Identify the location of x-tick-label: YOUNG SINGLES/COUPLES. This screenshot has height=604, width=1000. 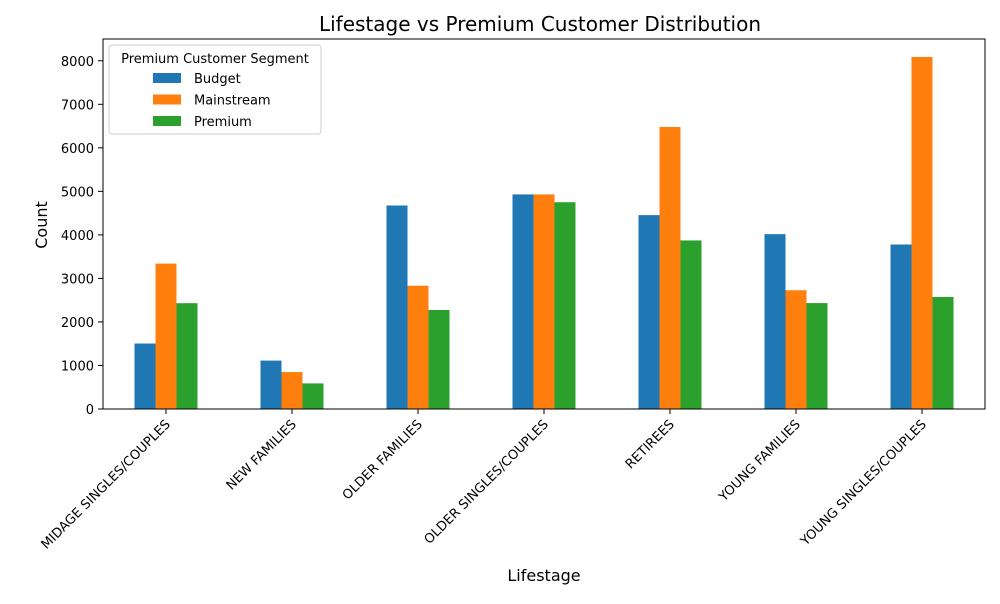
(863, 483).